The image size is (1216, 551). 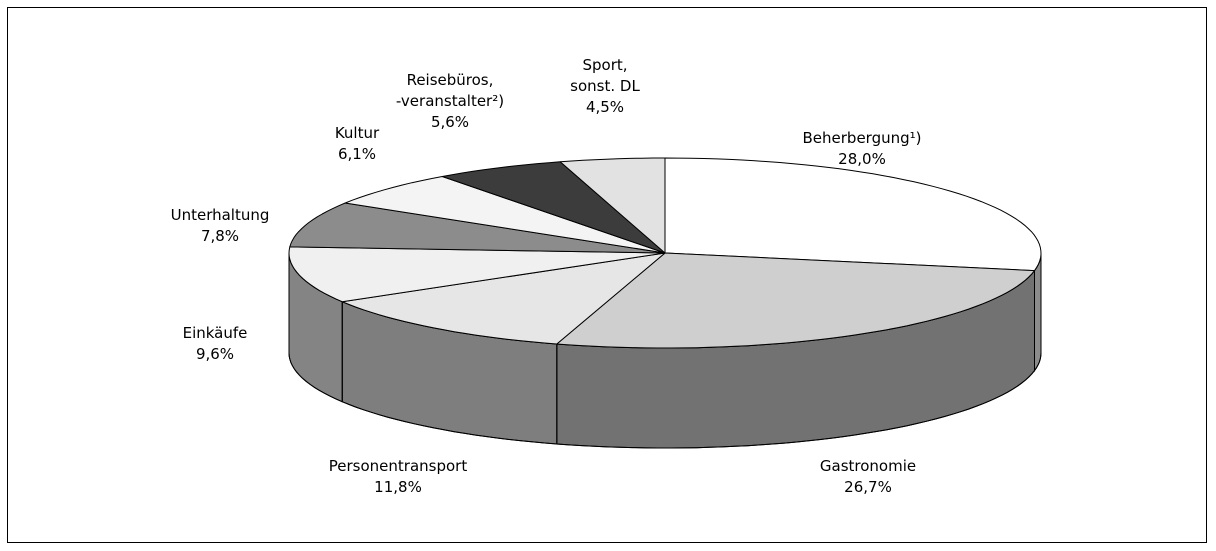 I want to click on slice-label: Sport, sonst. DL 4,5%, so click(x=605, y=86).